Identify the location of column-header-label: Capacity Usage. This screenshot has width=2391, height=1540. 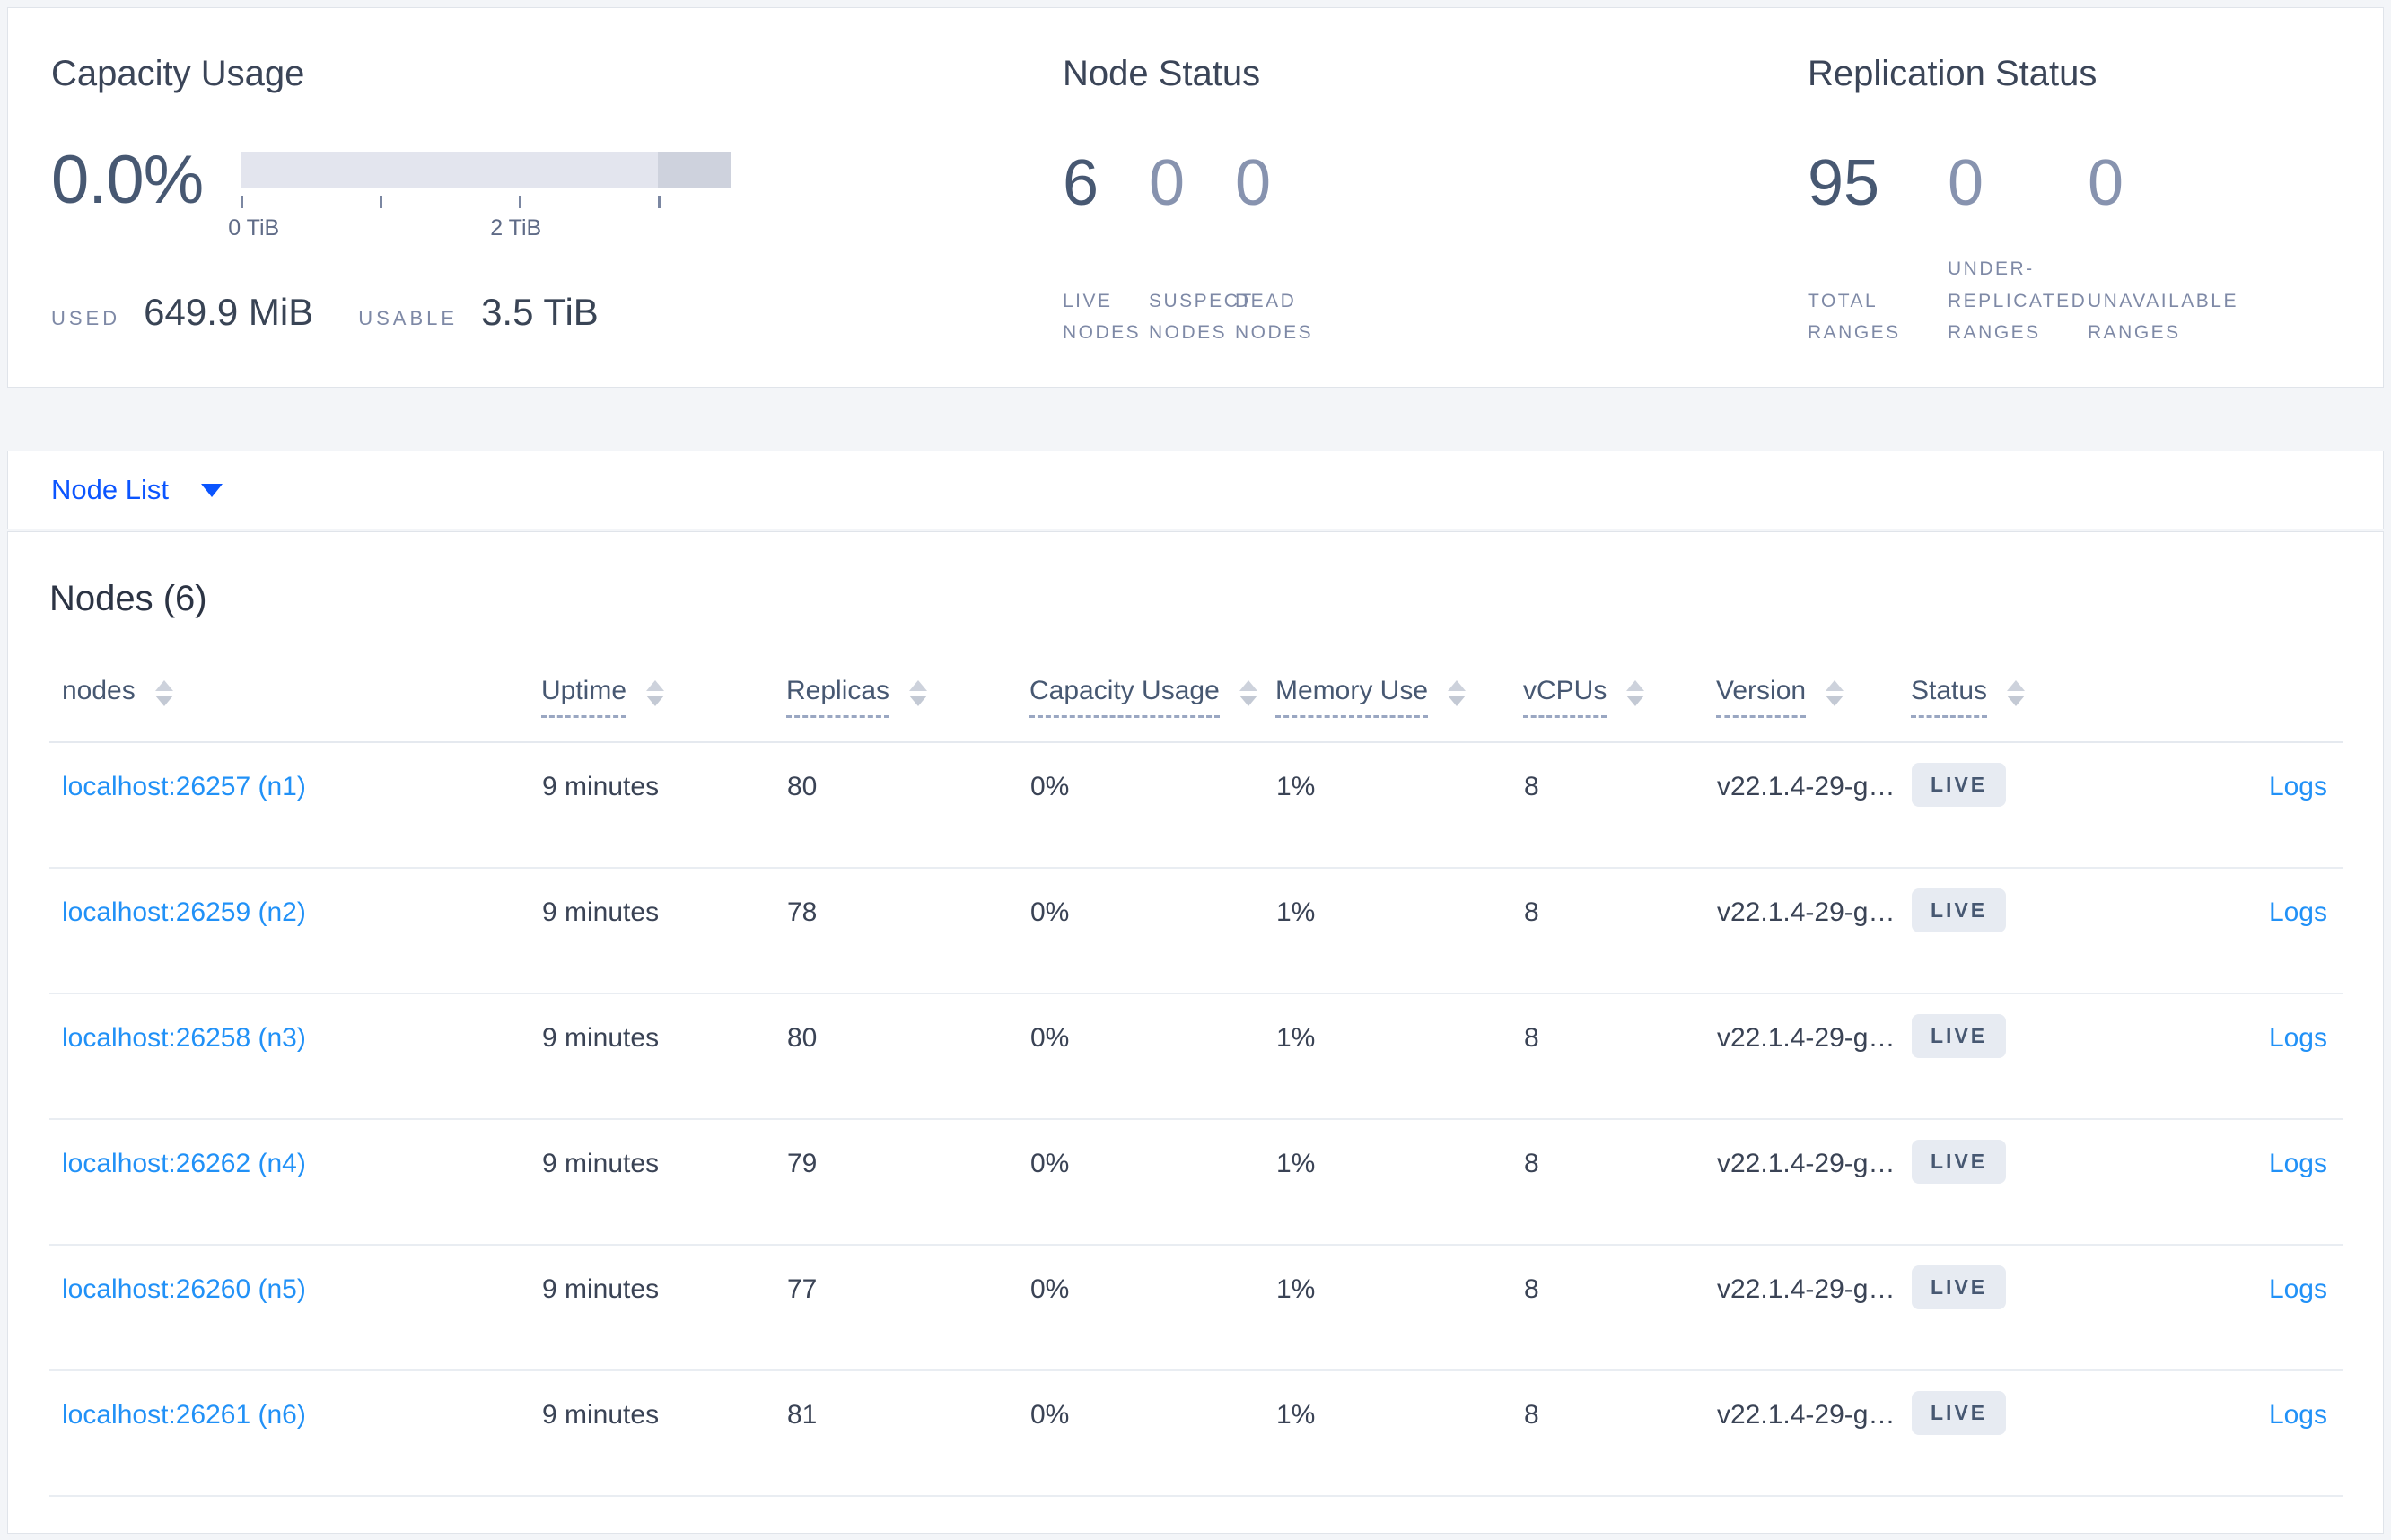
(1125, 696).